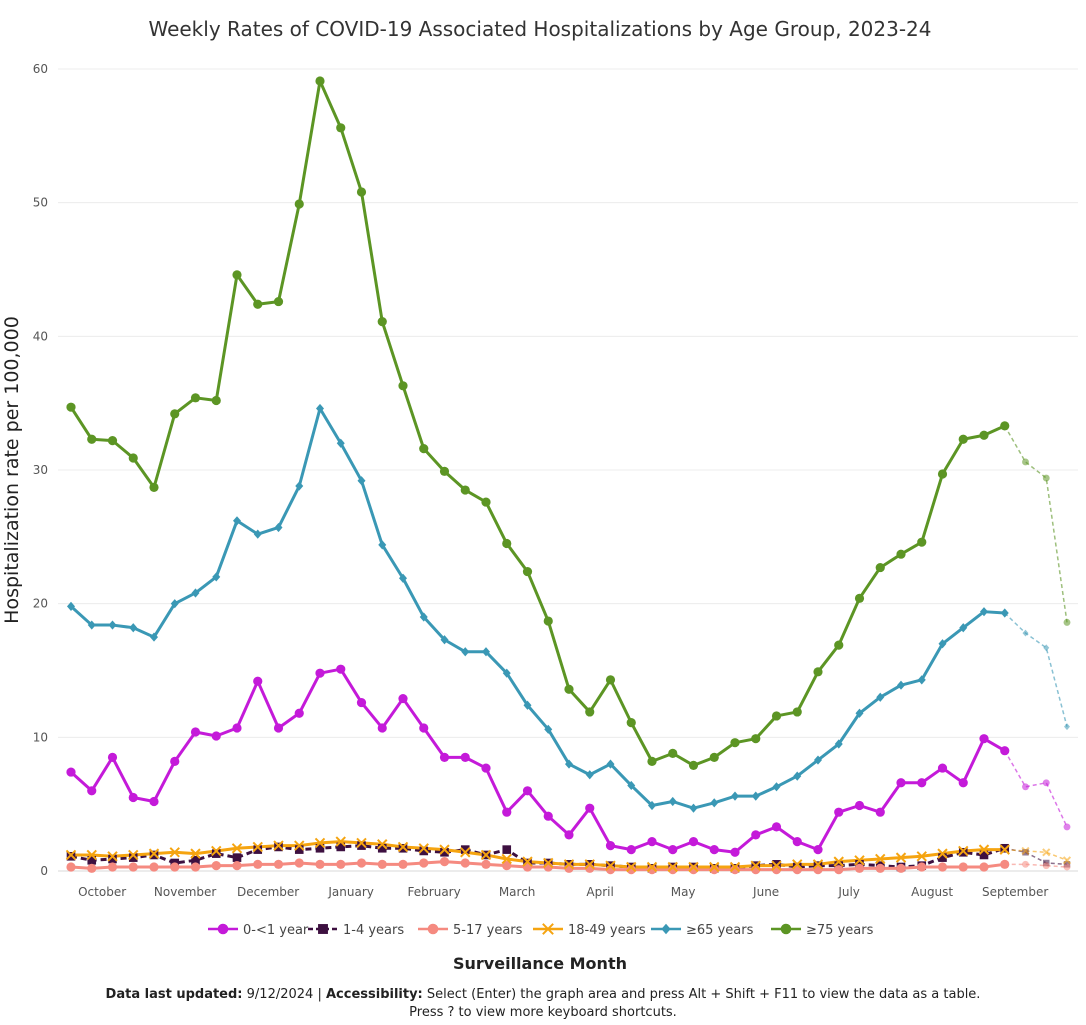  Describe the element at coordinates (356, 930) in the screenshot. I see `legend-item: 1-4 years` at that location.